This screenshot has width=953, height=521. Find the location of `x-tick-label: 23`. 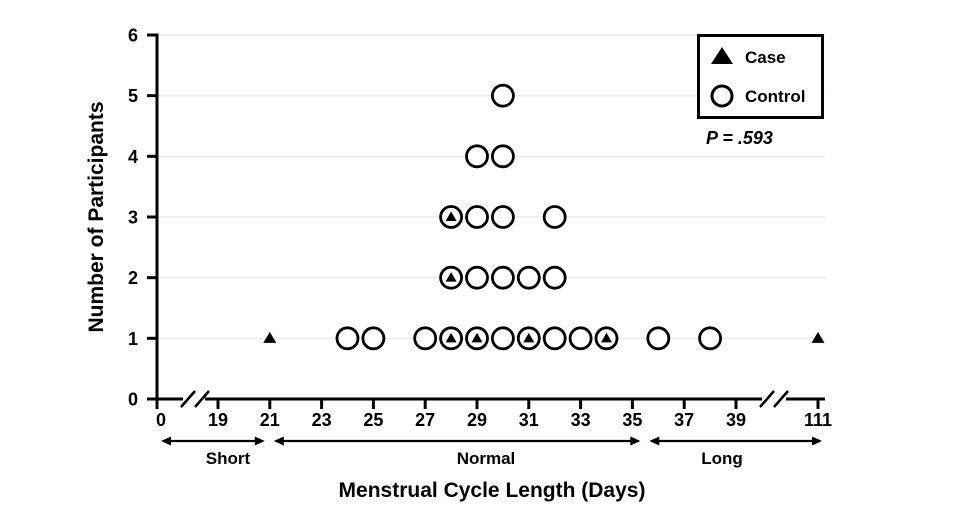

x-tick-label: 23 is located at coordinates (322, 420).